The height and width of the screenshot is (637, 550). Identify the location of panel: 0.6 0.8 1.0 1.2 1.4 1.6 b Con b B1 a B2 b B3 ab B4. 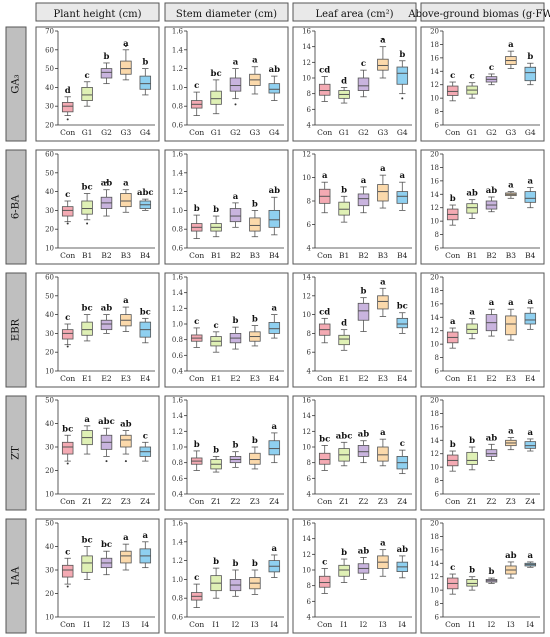
(226, 207).